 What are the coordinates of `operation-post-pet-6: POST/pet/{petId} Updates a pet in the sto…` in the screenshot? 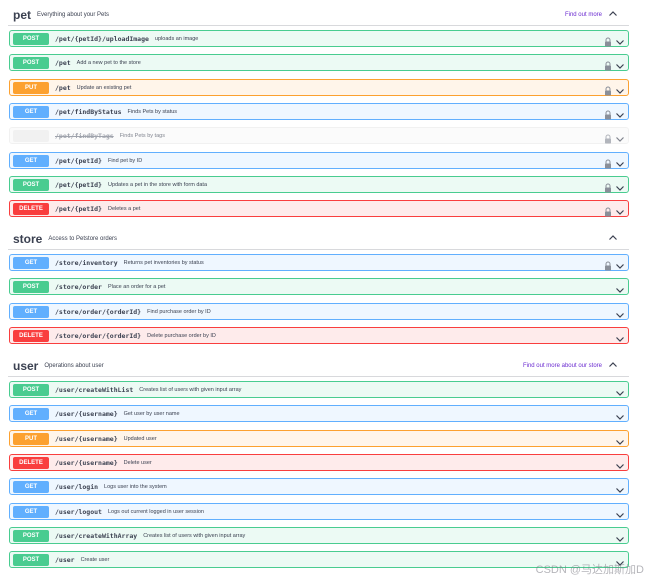 It's located at (319, 184).